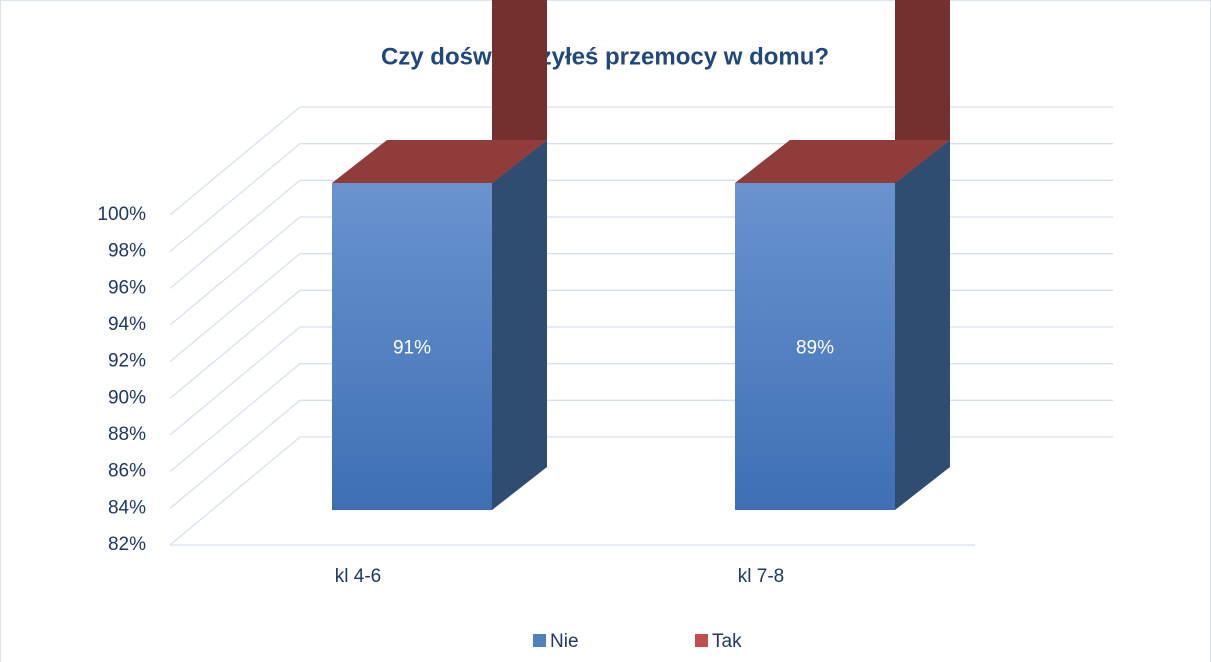 The height and width of the screenshot is (662, 1211). Describe the element at coordinates (727, 641) in the screenshot. I see `legend-label: Tak` at that location.